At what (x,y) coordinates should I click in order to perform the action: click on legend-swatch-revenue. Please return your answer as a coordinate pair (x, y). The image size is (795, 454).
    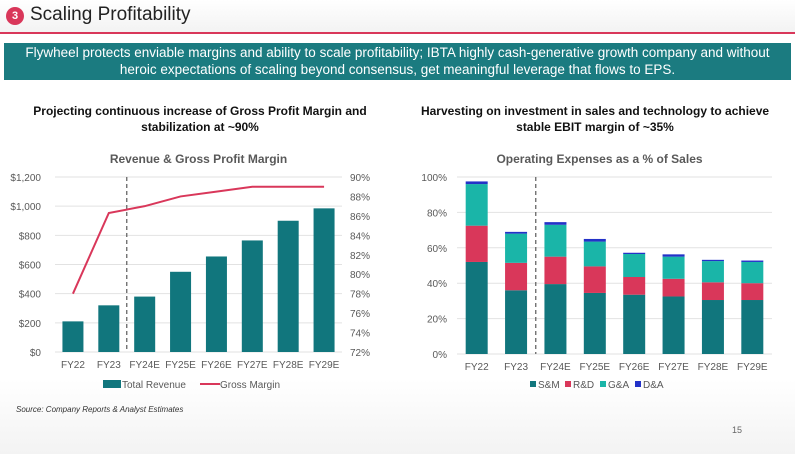
    Looking at the image, I should click on (112, 384).